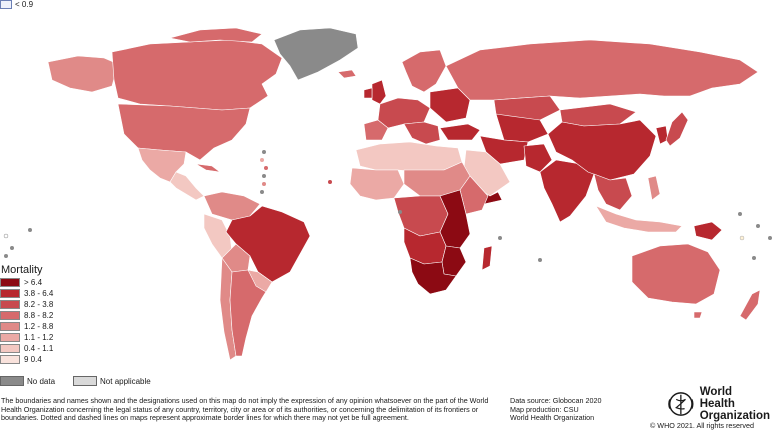  I want to click on legend-item: 1.1 - 1.2, so click(26, 337).